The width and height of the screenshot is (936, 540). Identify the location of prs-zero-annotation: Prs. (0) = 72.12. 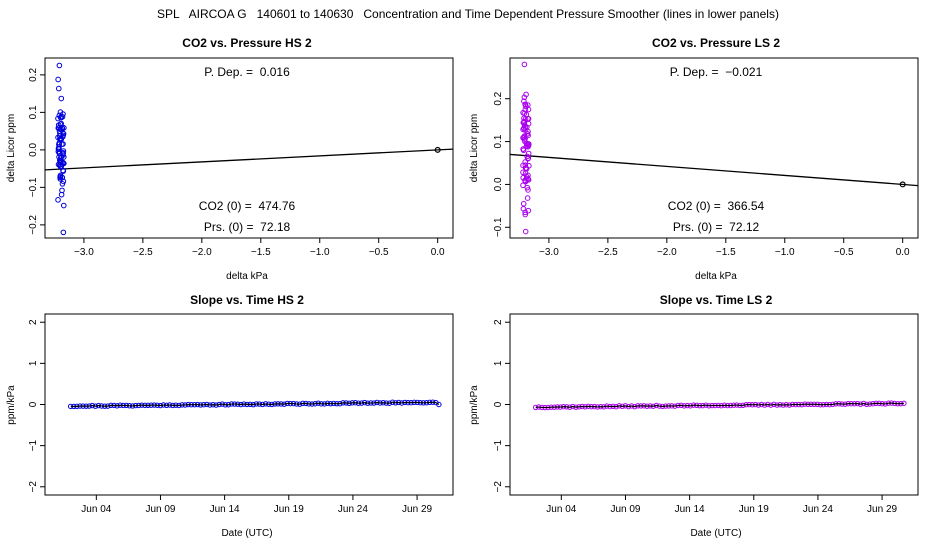
(716, 227).